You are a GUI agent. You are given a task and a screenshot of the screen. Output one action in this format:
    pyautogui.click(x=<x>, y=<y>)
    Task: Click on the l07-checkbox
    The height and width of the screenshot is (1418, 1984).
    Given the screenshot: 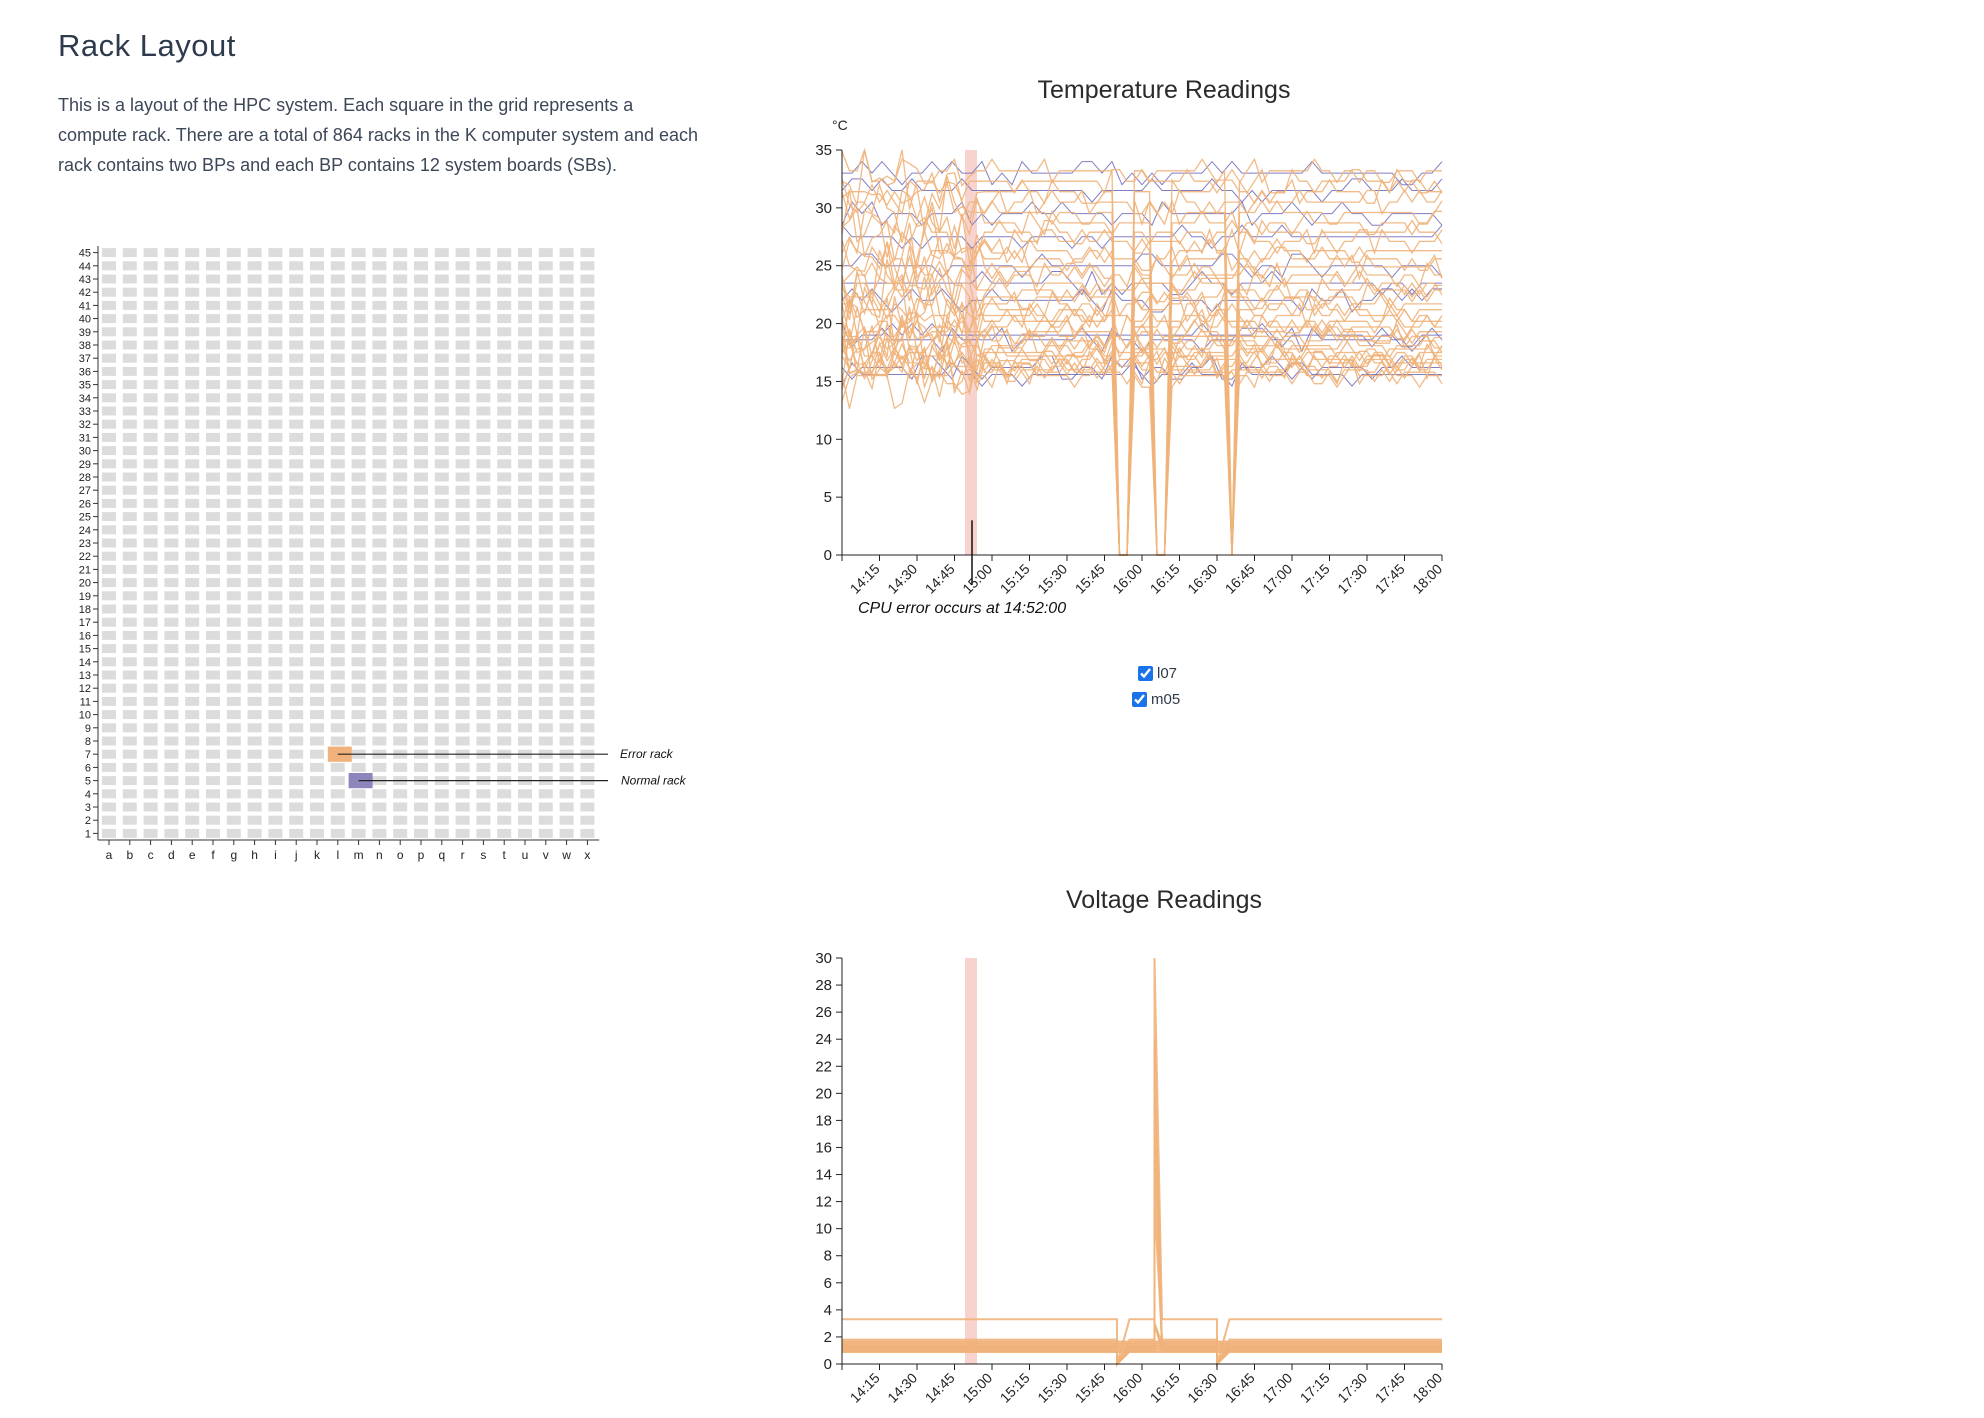 What is the action you would take?
    pyautogui.click(x=1145, y=673)
    